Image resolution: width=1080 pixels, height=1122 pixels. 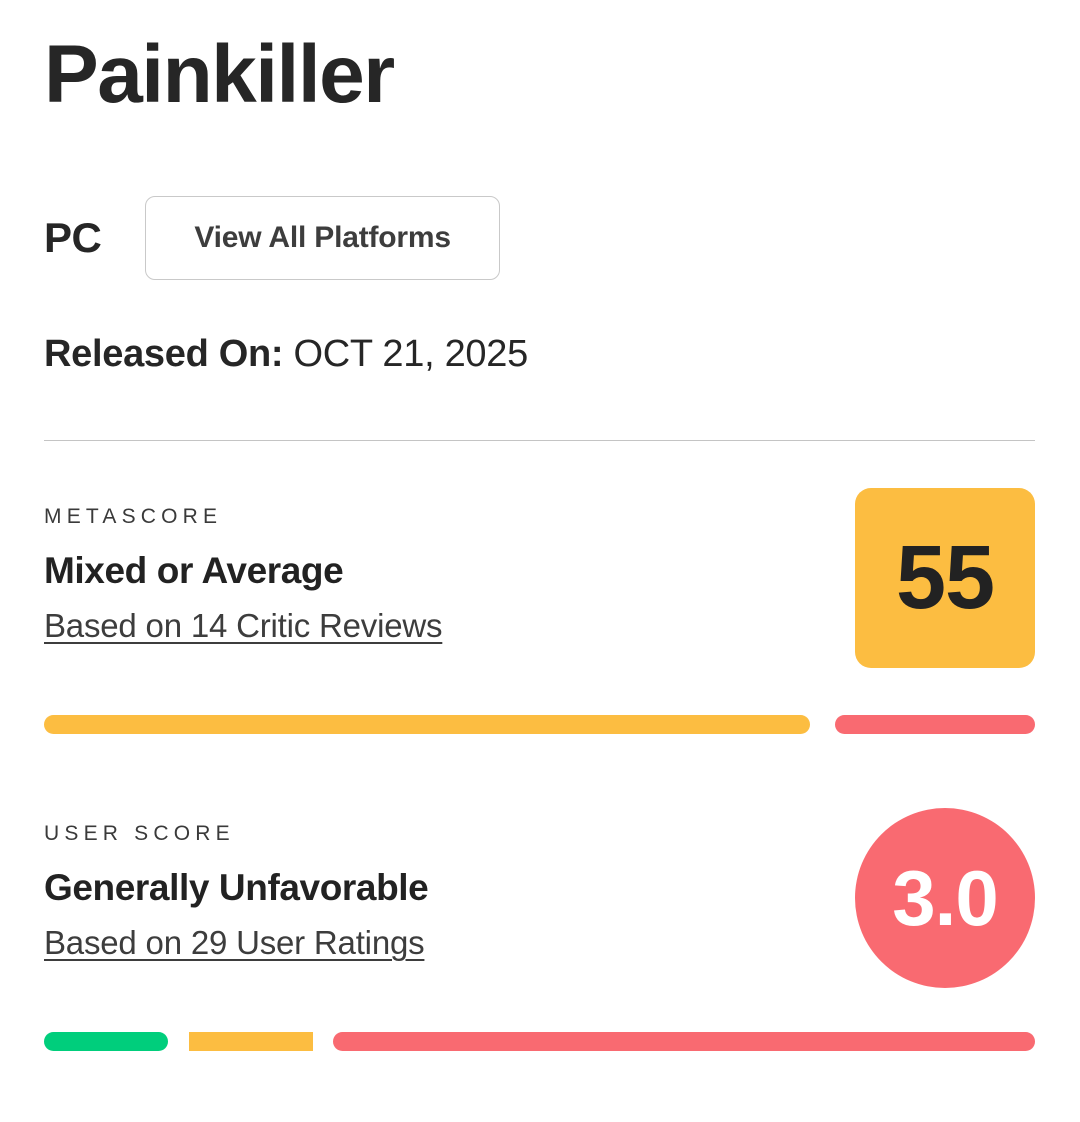 I want to click on userscore-dist-negative, so click(x=684, y=1041).